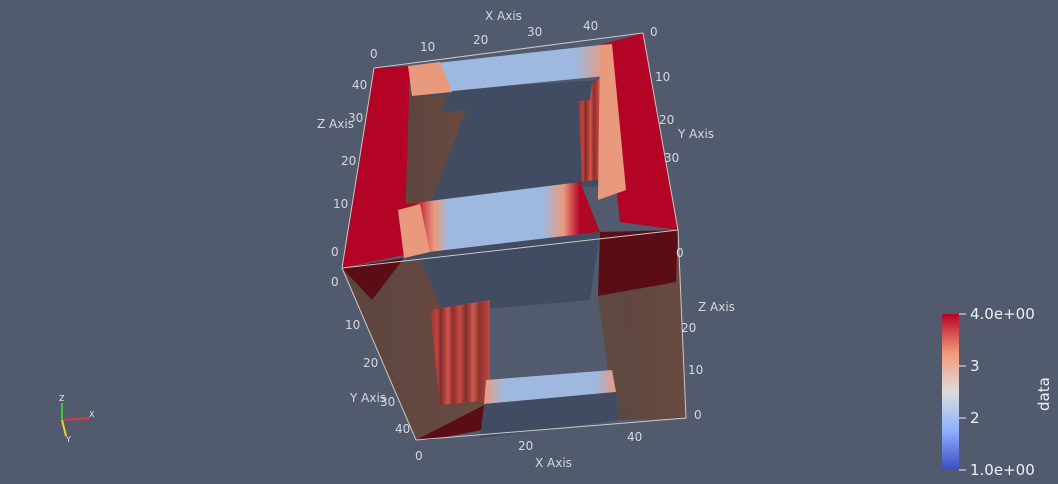 The width and height of the screenshot is (1058, 484). I want to click on right-y-tick-10: 10, so click(662, 77).